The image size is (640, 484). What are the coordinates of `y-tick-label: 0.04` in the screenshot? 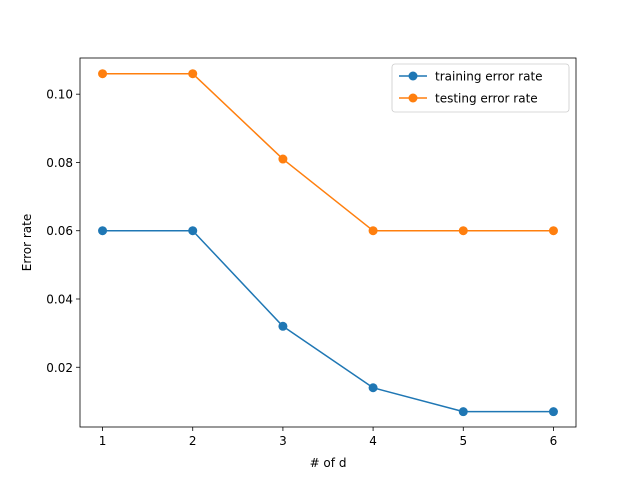 It's located at (59, 299).